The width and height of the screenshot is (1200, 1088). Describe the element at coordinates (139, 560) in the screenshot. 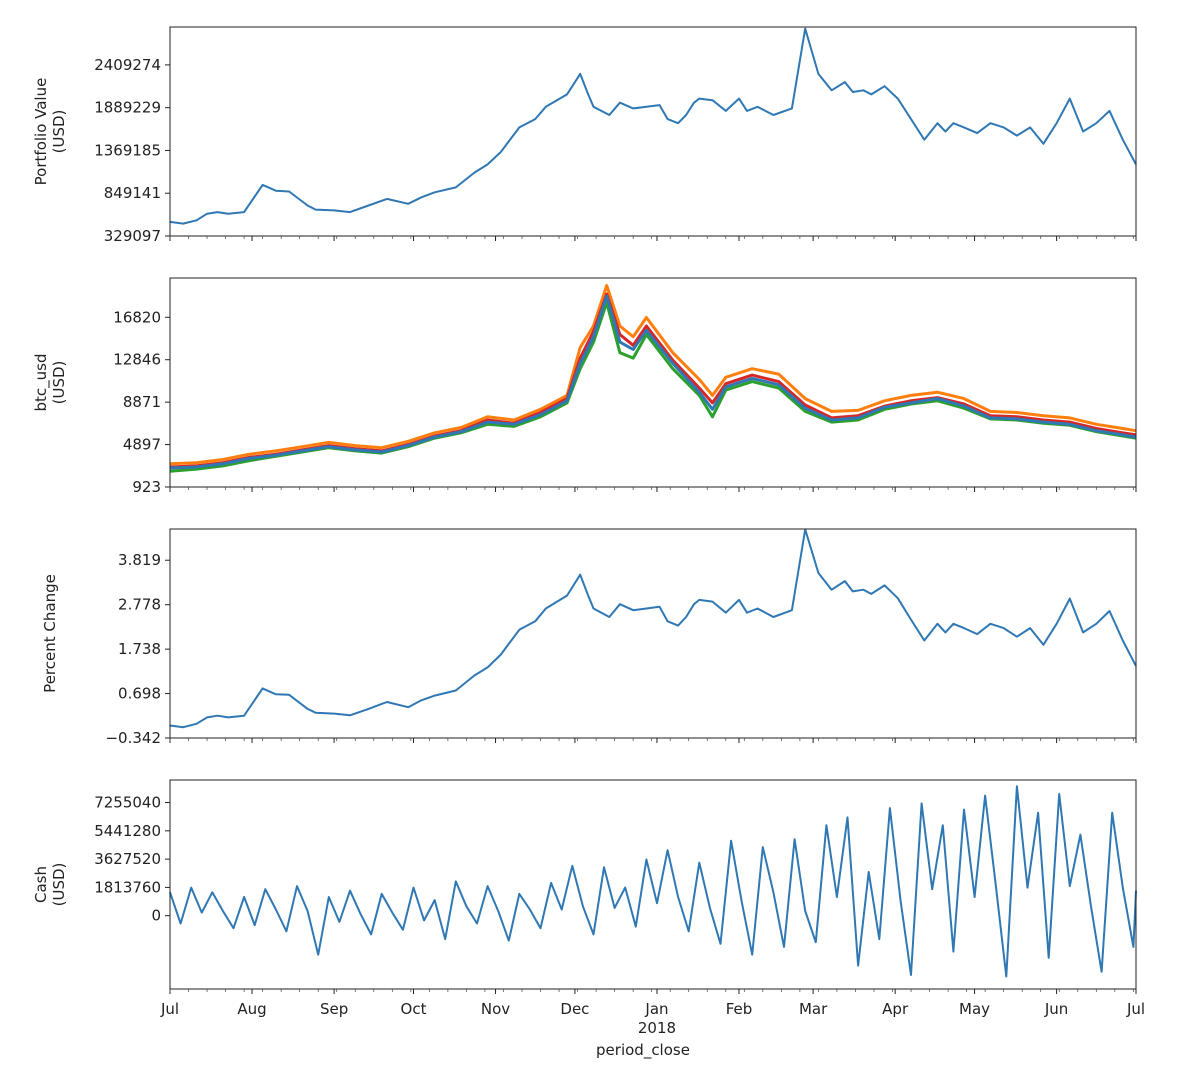

I see `y-tick-label: 3.819` at that location.